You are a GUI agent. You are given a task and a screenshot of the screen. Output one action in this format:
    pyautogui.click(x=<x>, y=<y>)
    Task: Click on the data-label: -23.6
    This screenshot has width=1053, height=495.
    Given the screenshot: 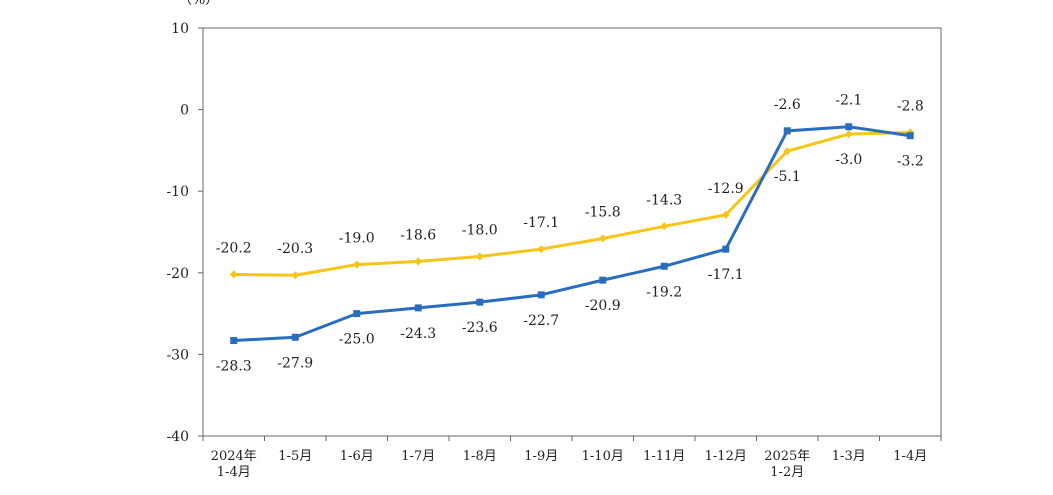 What is the action you would take?
    pyautogui.click(x=480, y=328)
    